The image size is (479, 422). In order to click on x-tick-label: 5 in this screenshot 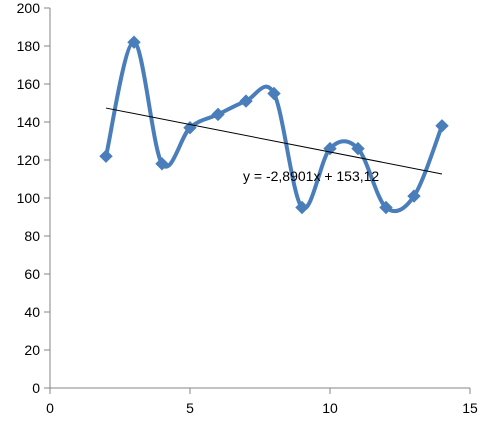, I will do `click(190, 408)`.